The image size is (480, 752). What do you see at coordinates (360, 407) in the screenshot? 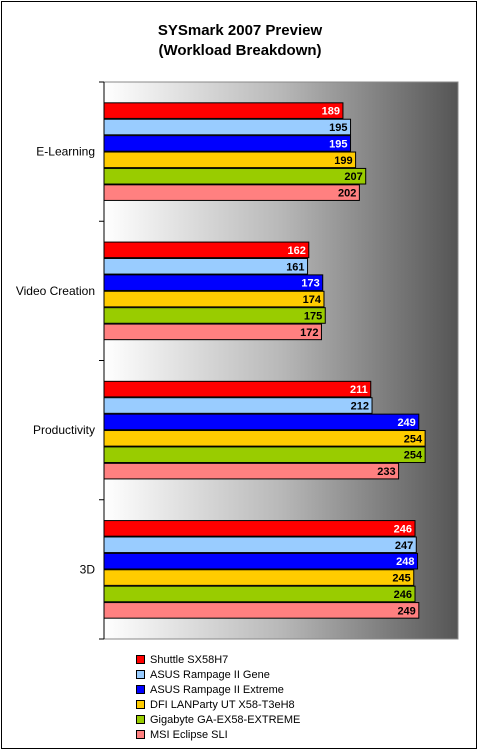
I see `data-label: 212` at bounding box center [360, 407].